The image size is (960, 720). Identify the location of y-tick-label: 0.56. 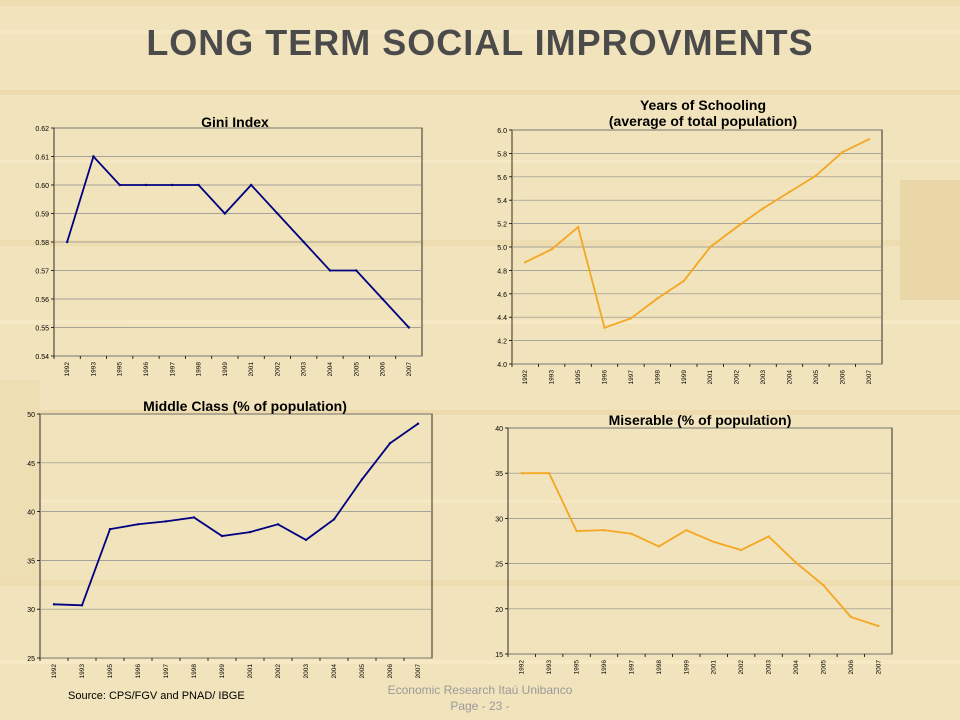
(42, 300).